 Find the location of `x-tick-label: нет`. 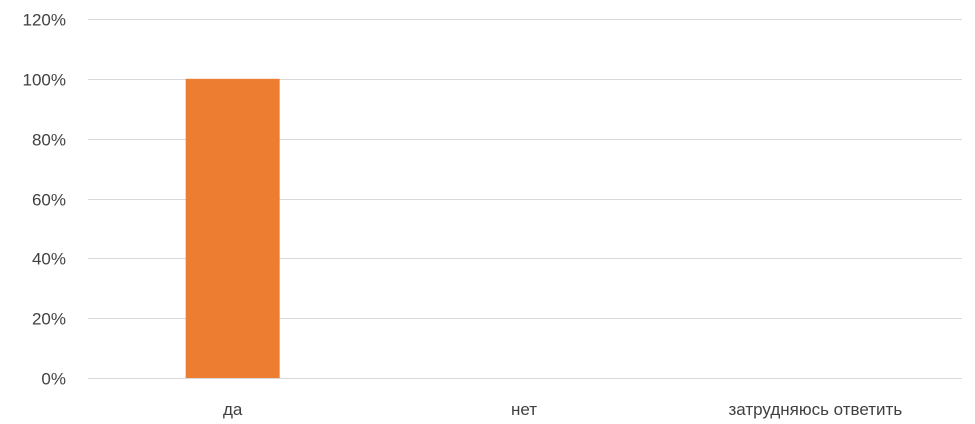

x-tick-label: нет is located at coordinates (524, 409).